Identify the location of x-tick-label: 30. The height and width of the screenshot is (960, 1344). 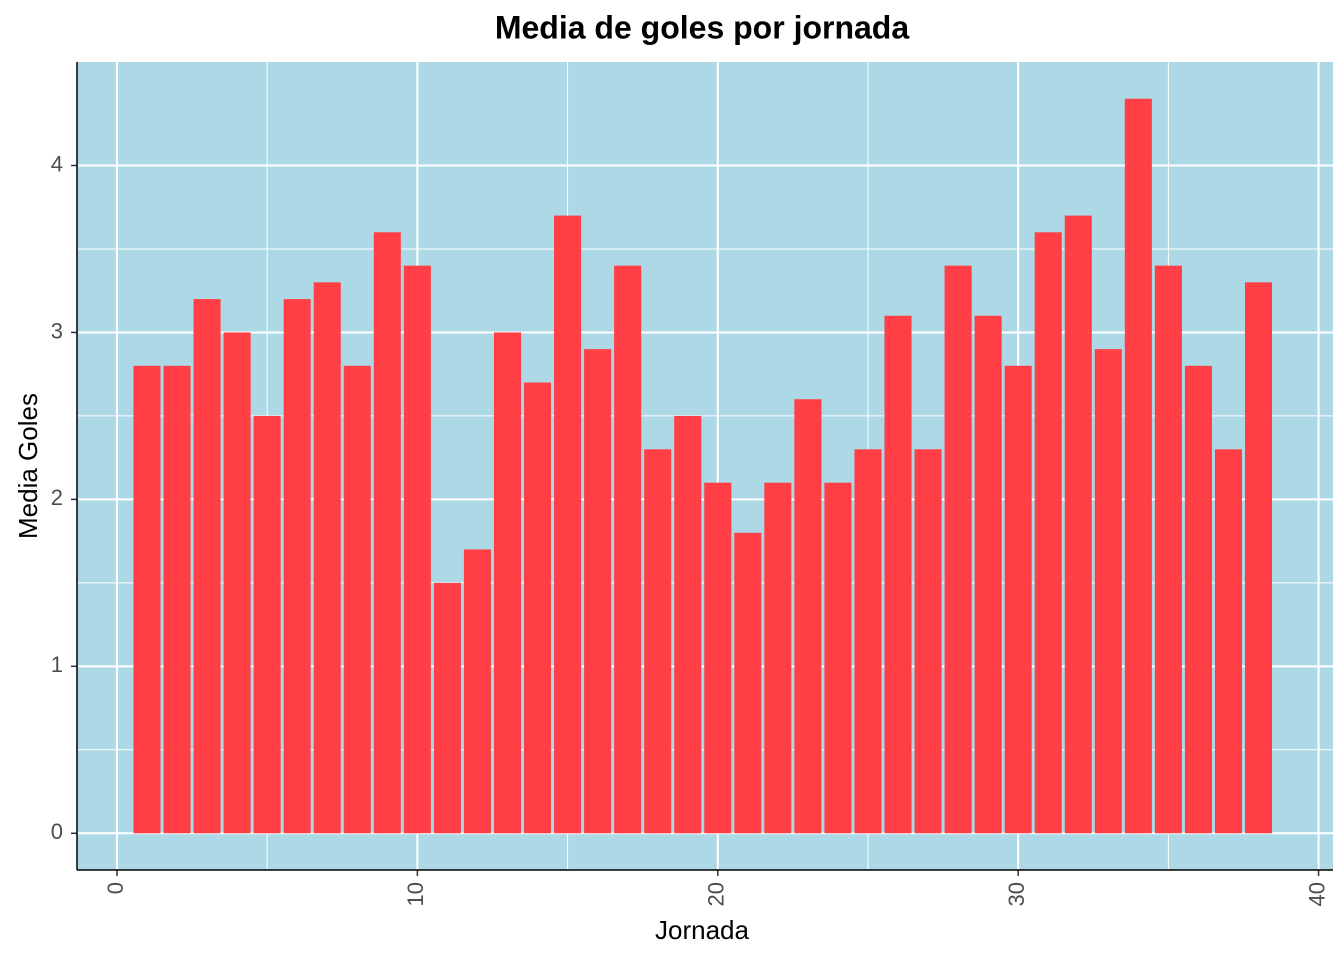
(1016, 894).